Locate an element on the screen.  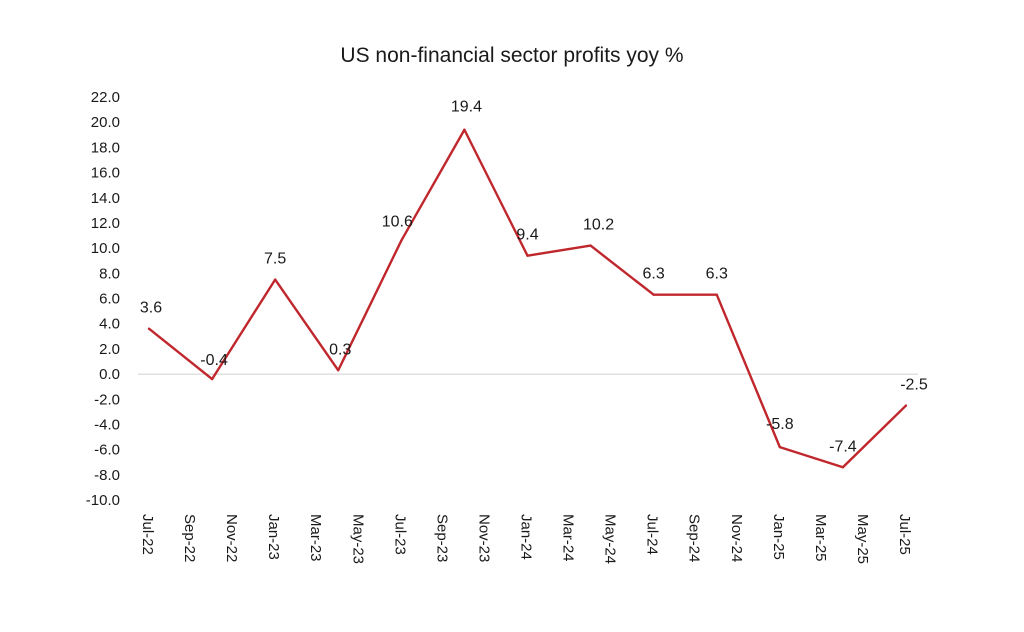
x-tick-label: Jan-24 is located at coordinates (526, 537).